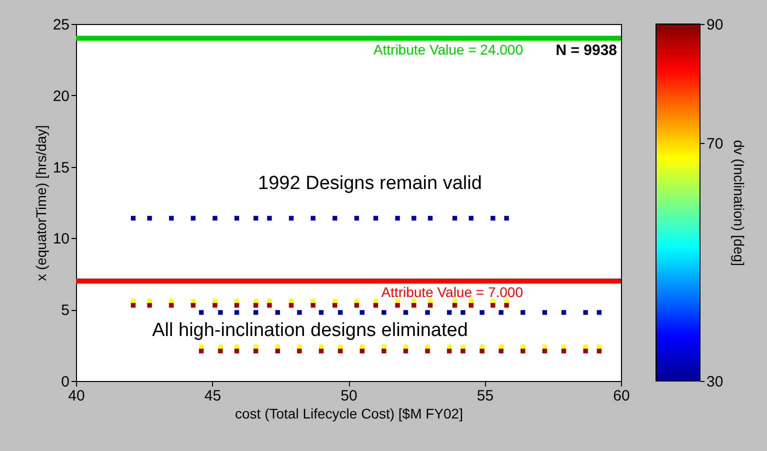 Image resolution: width=767 pixels, height=451 pixels. What do you see at coordinates (349, 396) in the screenshot?
I see `x-tick-label: 50` at bounding box center [349, 396].